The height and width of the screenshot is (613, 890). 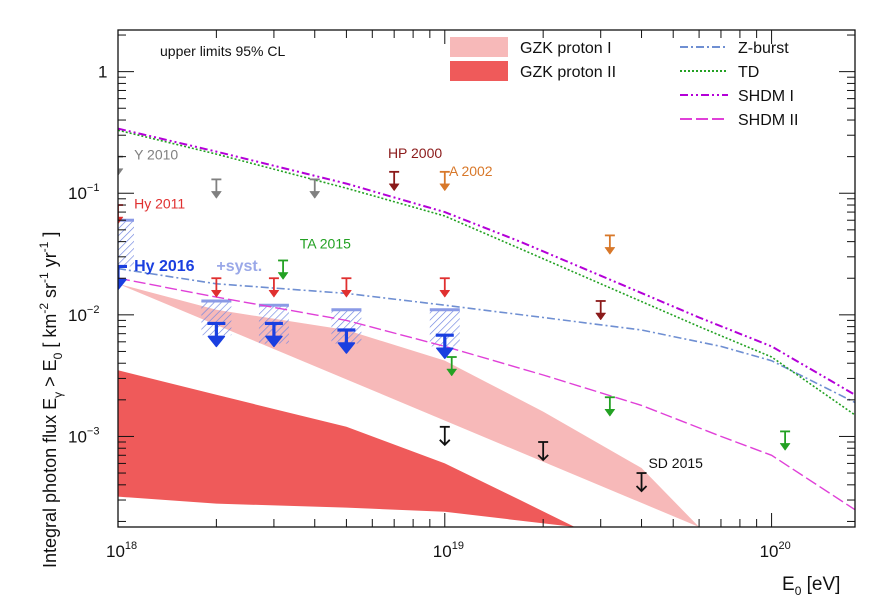 I want to click on annotation-y-2010: Y 2010, so click(x=156, y=154).